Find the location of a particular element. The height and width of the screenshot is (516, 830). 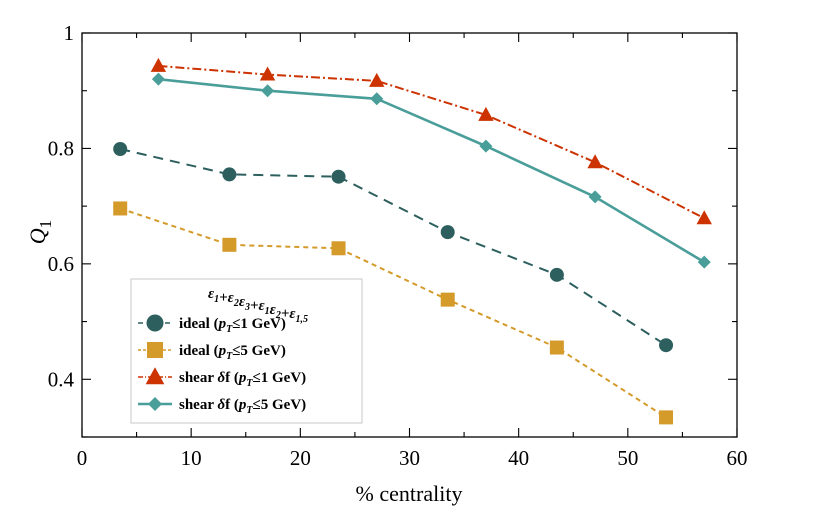

legend-entry: shear δf (pT≤5 GeV) is located at coordinates (222, 406).